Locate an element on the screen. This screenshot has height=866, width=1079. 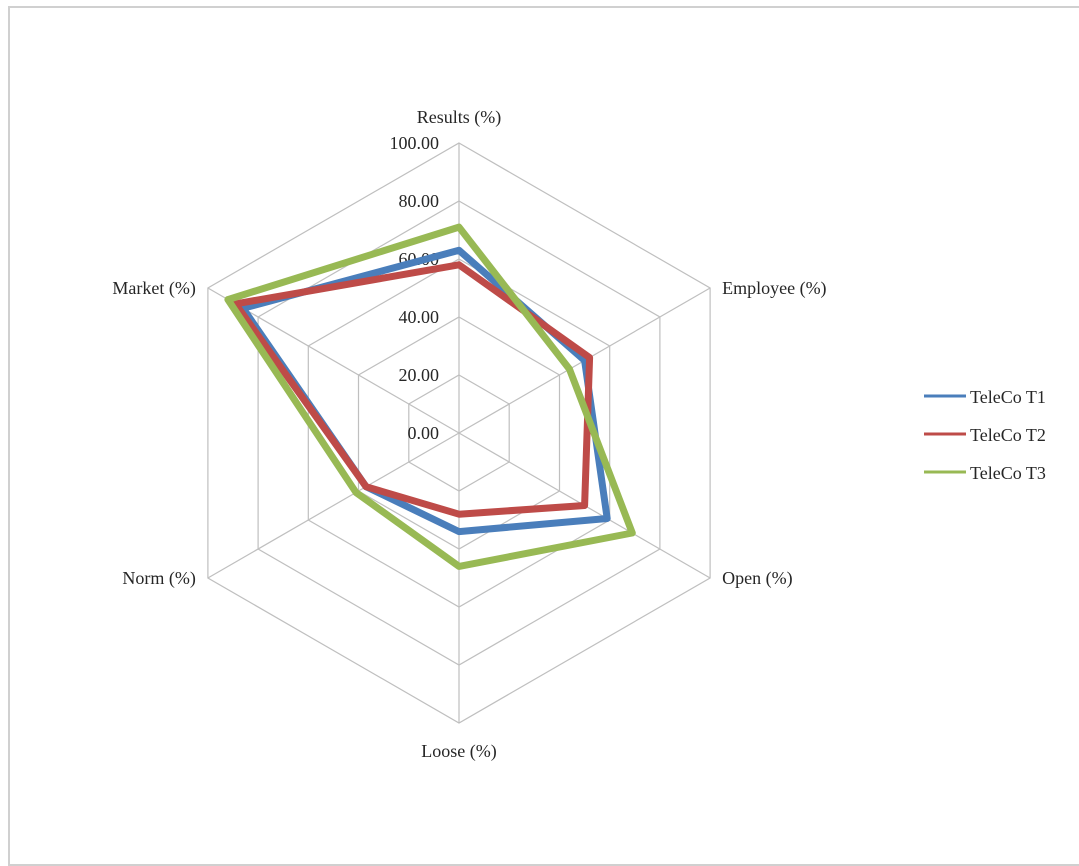
axis-label: Results (%) is located at coordinates (459, 117).